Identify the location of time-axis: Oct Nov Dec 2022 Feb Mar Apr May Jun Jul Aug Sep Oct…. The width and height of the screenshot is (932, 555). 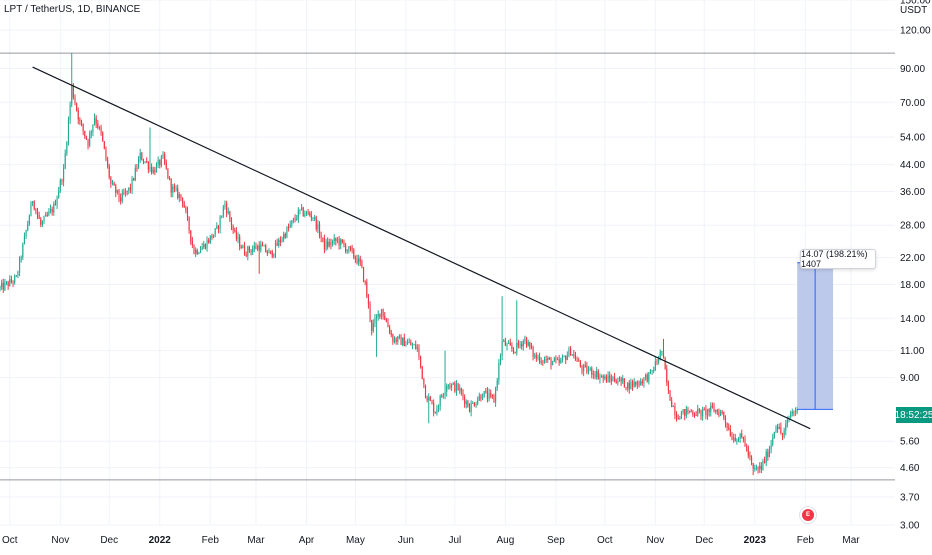
(431, 540).